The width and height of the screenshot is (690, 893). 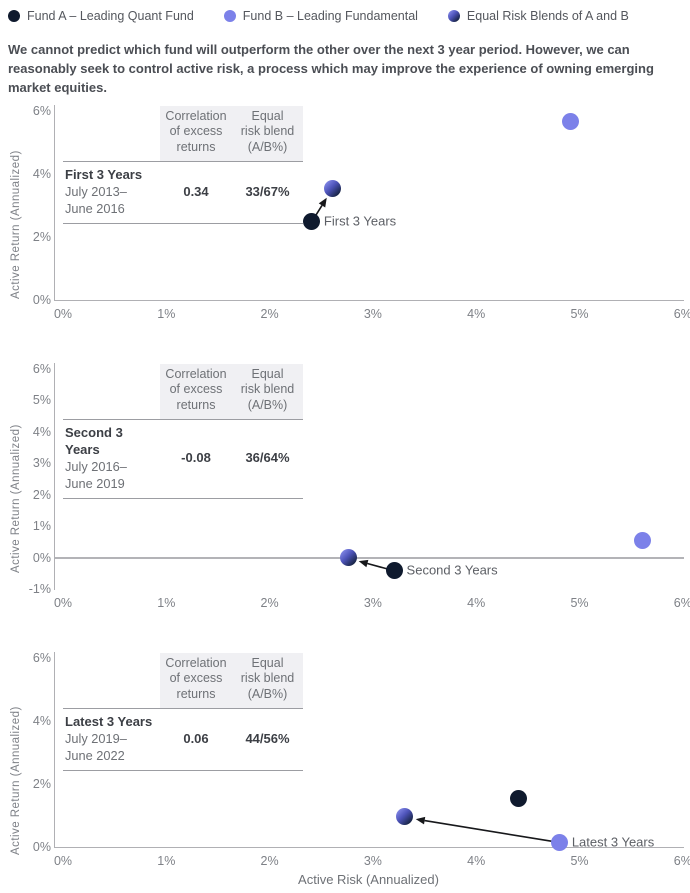 I want to click on arrow-layer, so click(x=487, y=829).